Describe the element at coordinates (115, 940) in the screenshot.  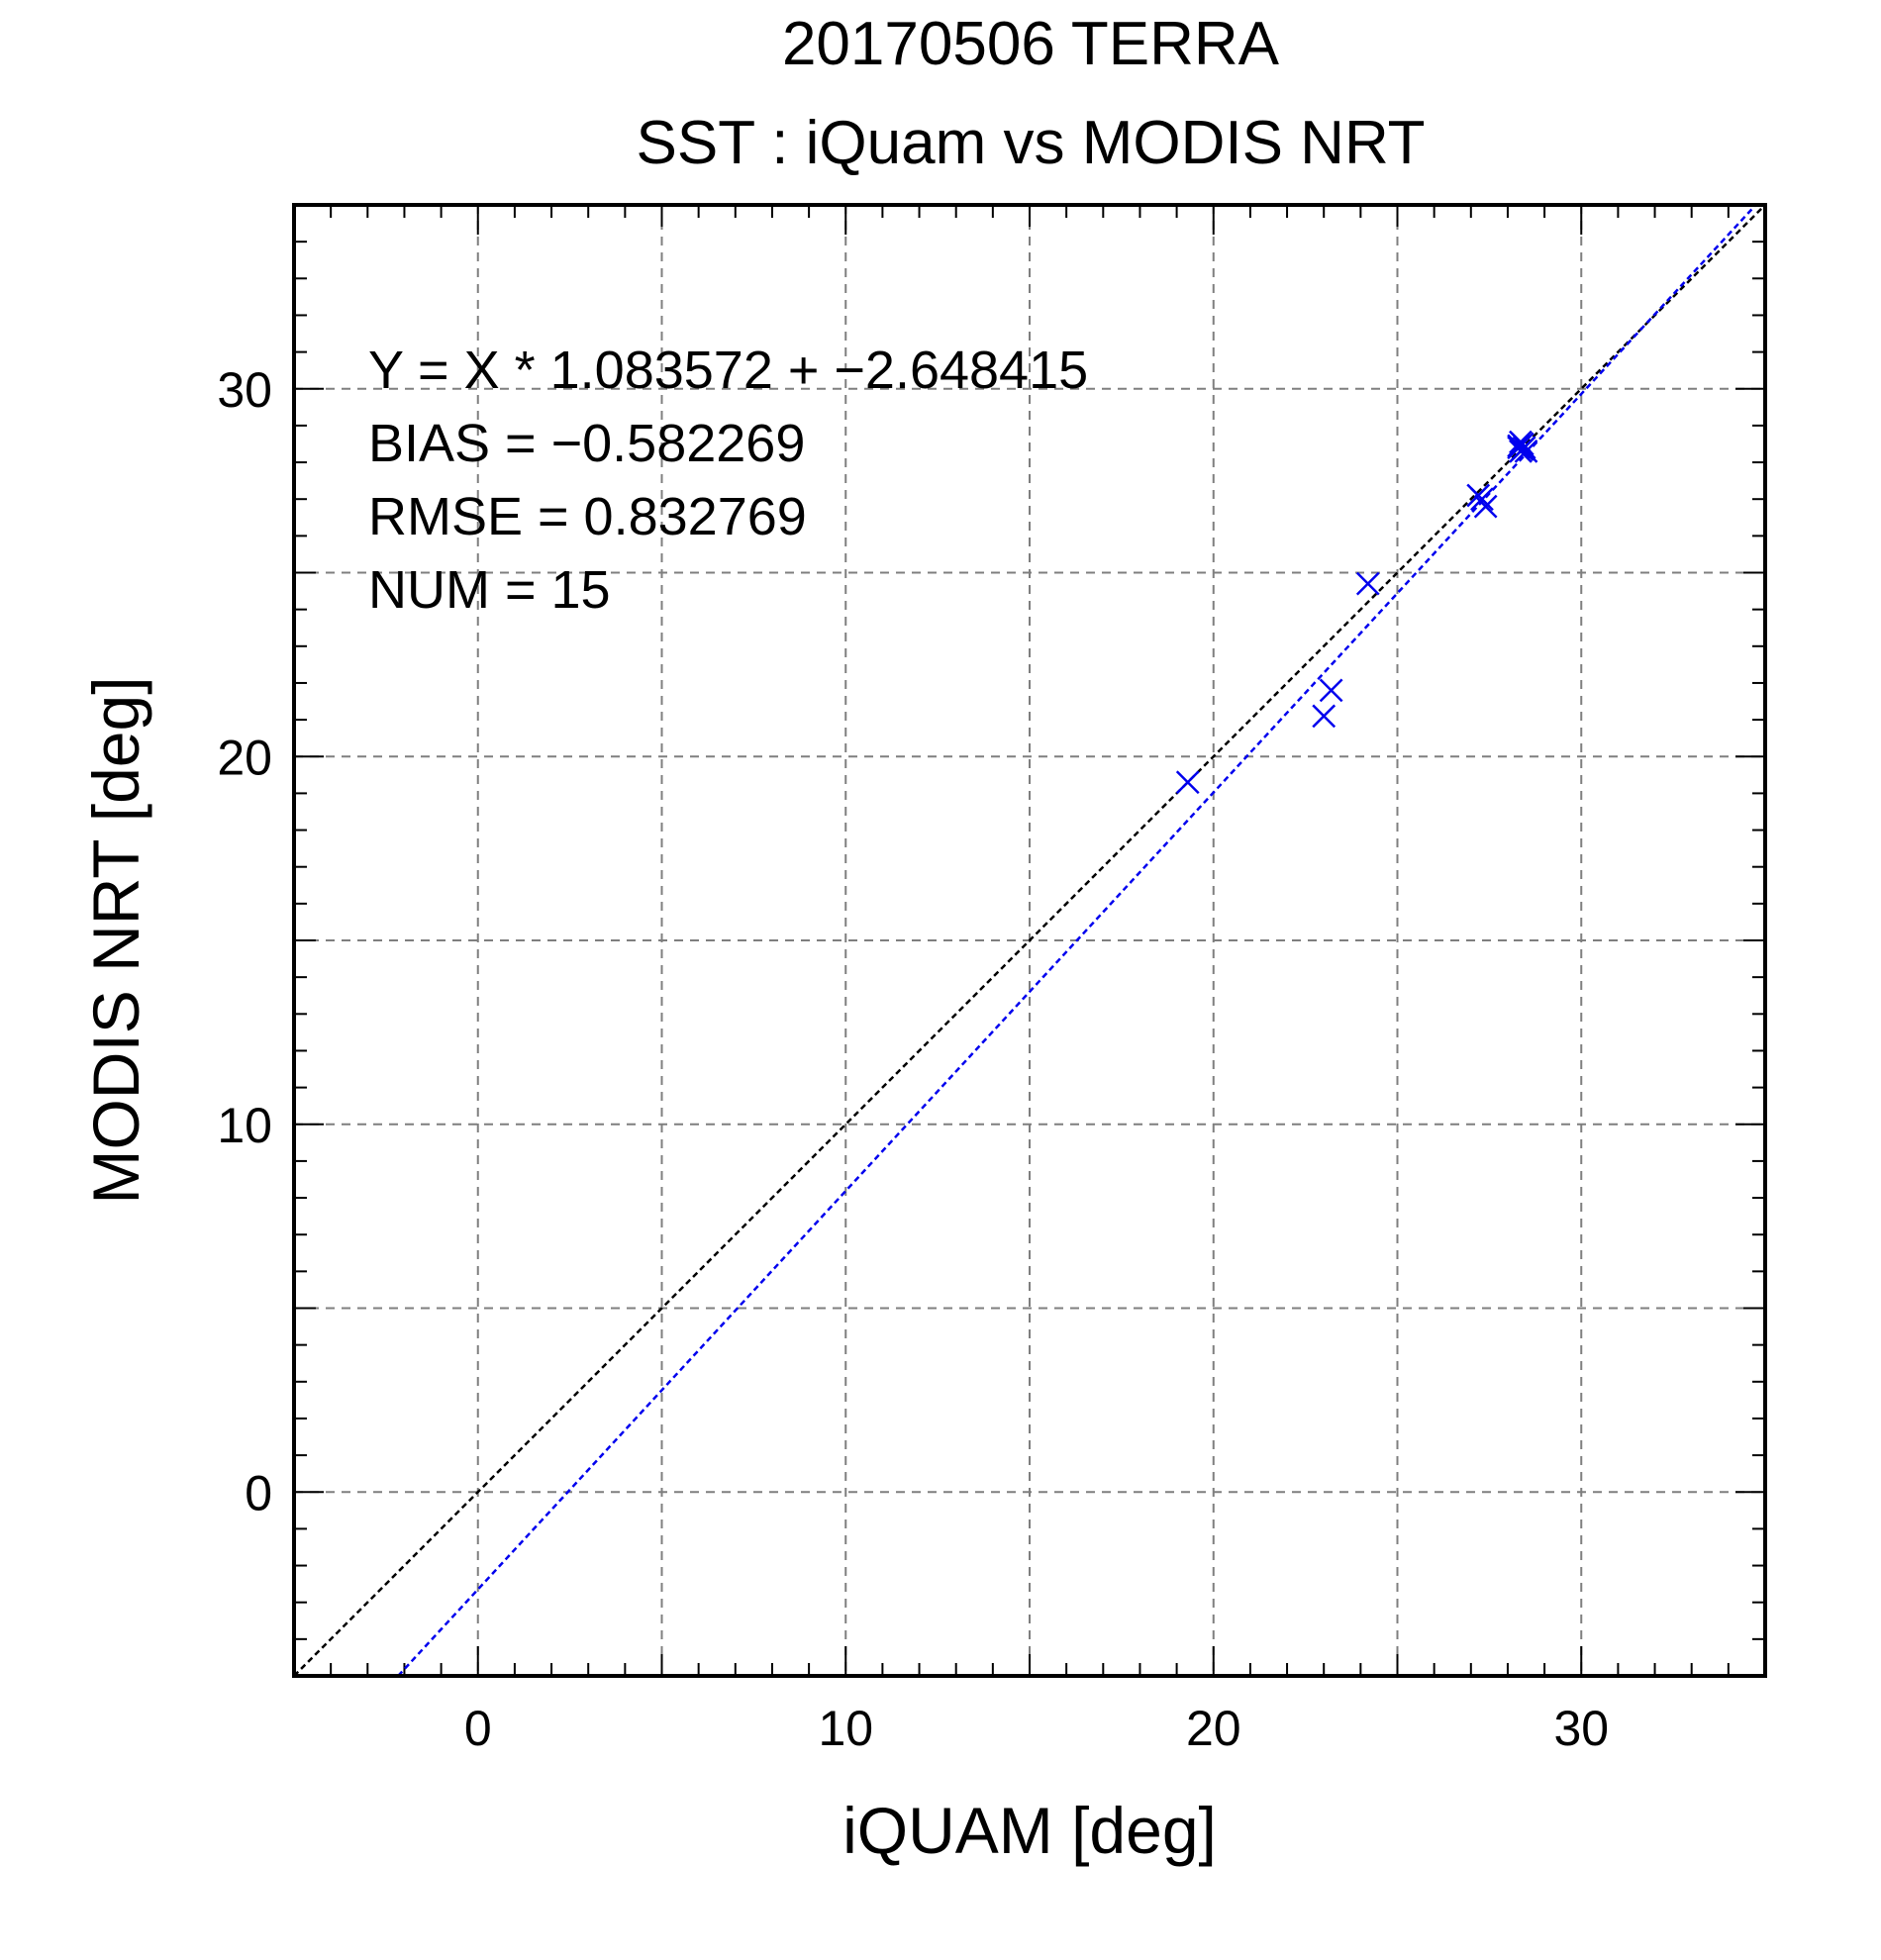
I see `y-axis-label: MODIS NRT [deg]` at that location.